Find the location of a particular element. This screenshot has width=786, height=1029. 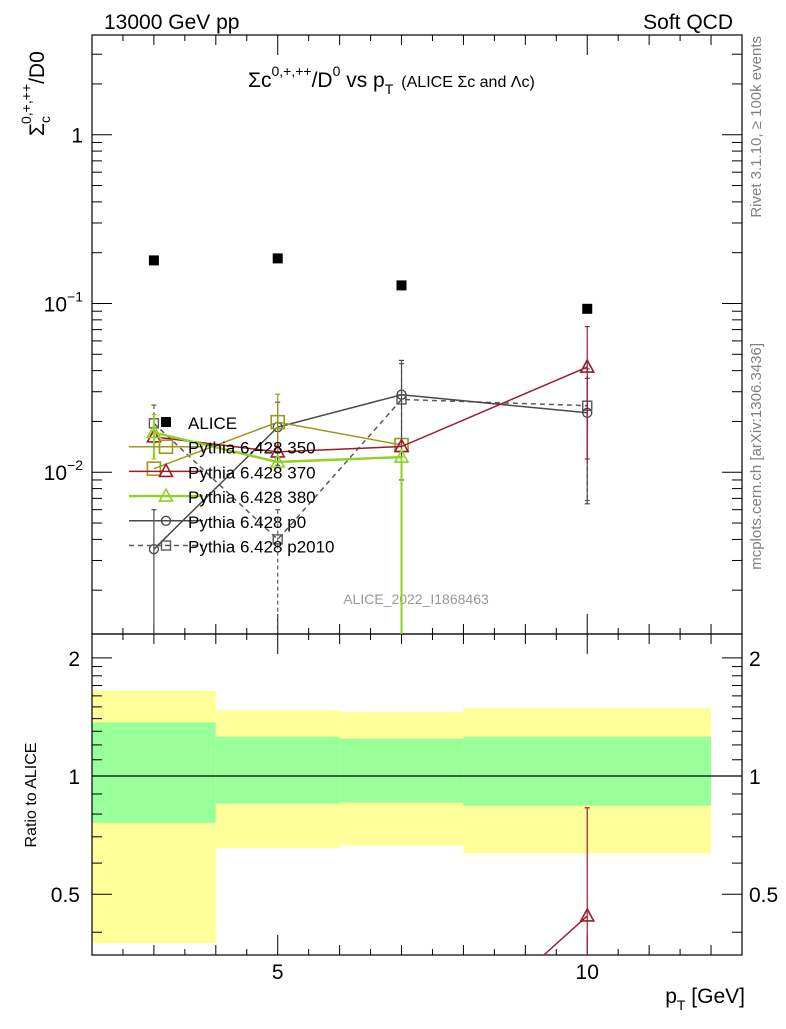

title-vs: vs p is located at coordinates (362, 80).